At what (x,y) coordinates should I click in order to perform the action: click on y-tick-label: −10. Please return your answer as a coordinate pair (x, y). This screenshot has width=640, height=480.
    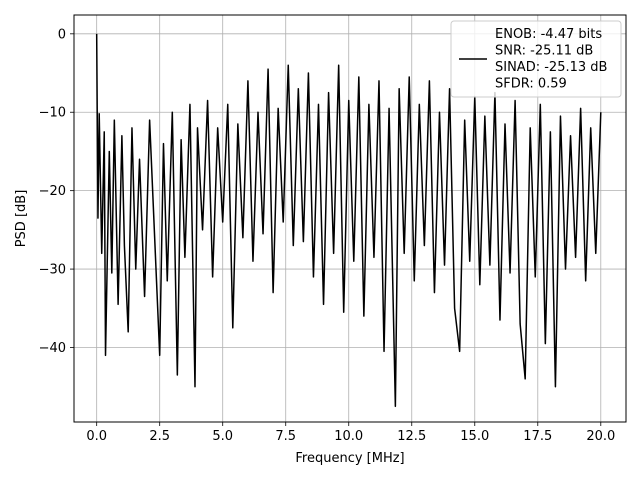
    Looking at the image, I should click on (52, 113).